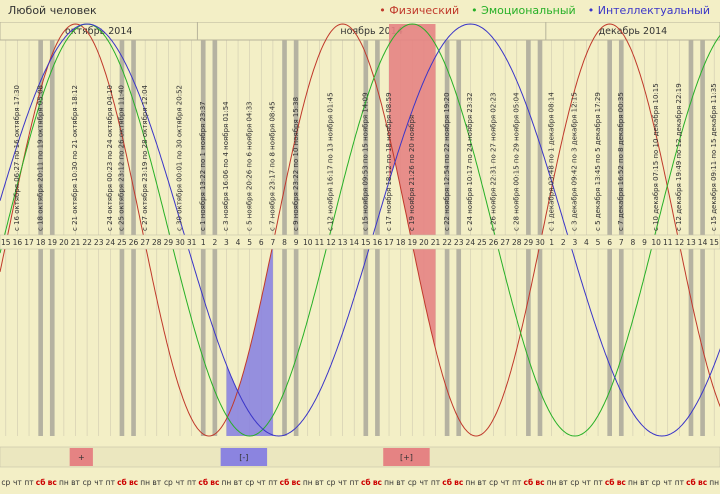  What do you see at coordinates (668, 242) in the screenshot?
I see `day-number: 11` at bounding box center [668, 242].